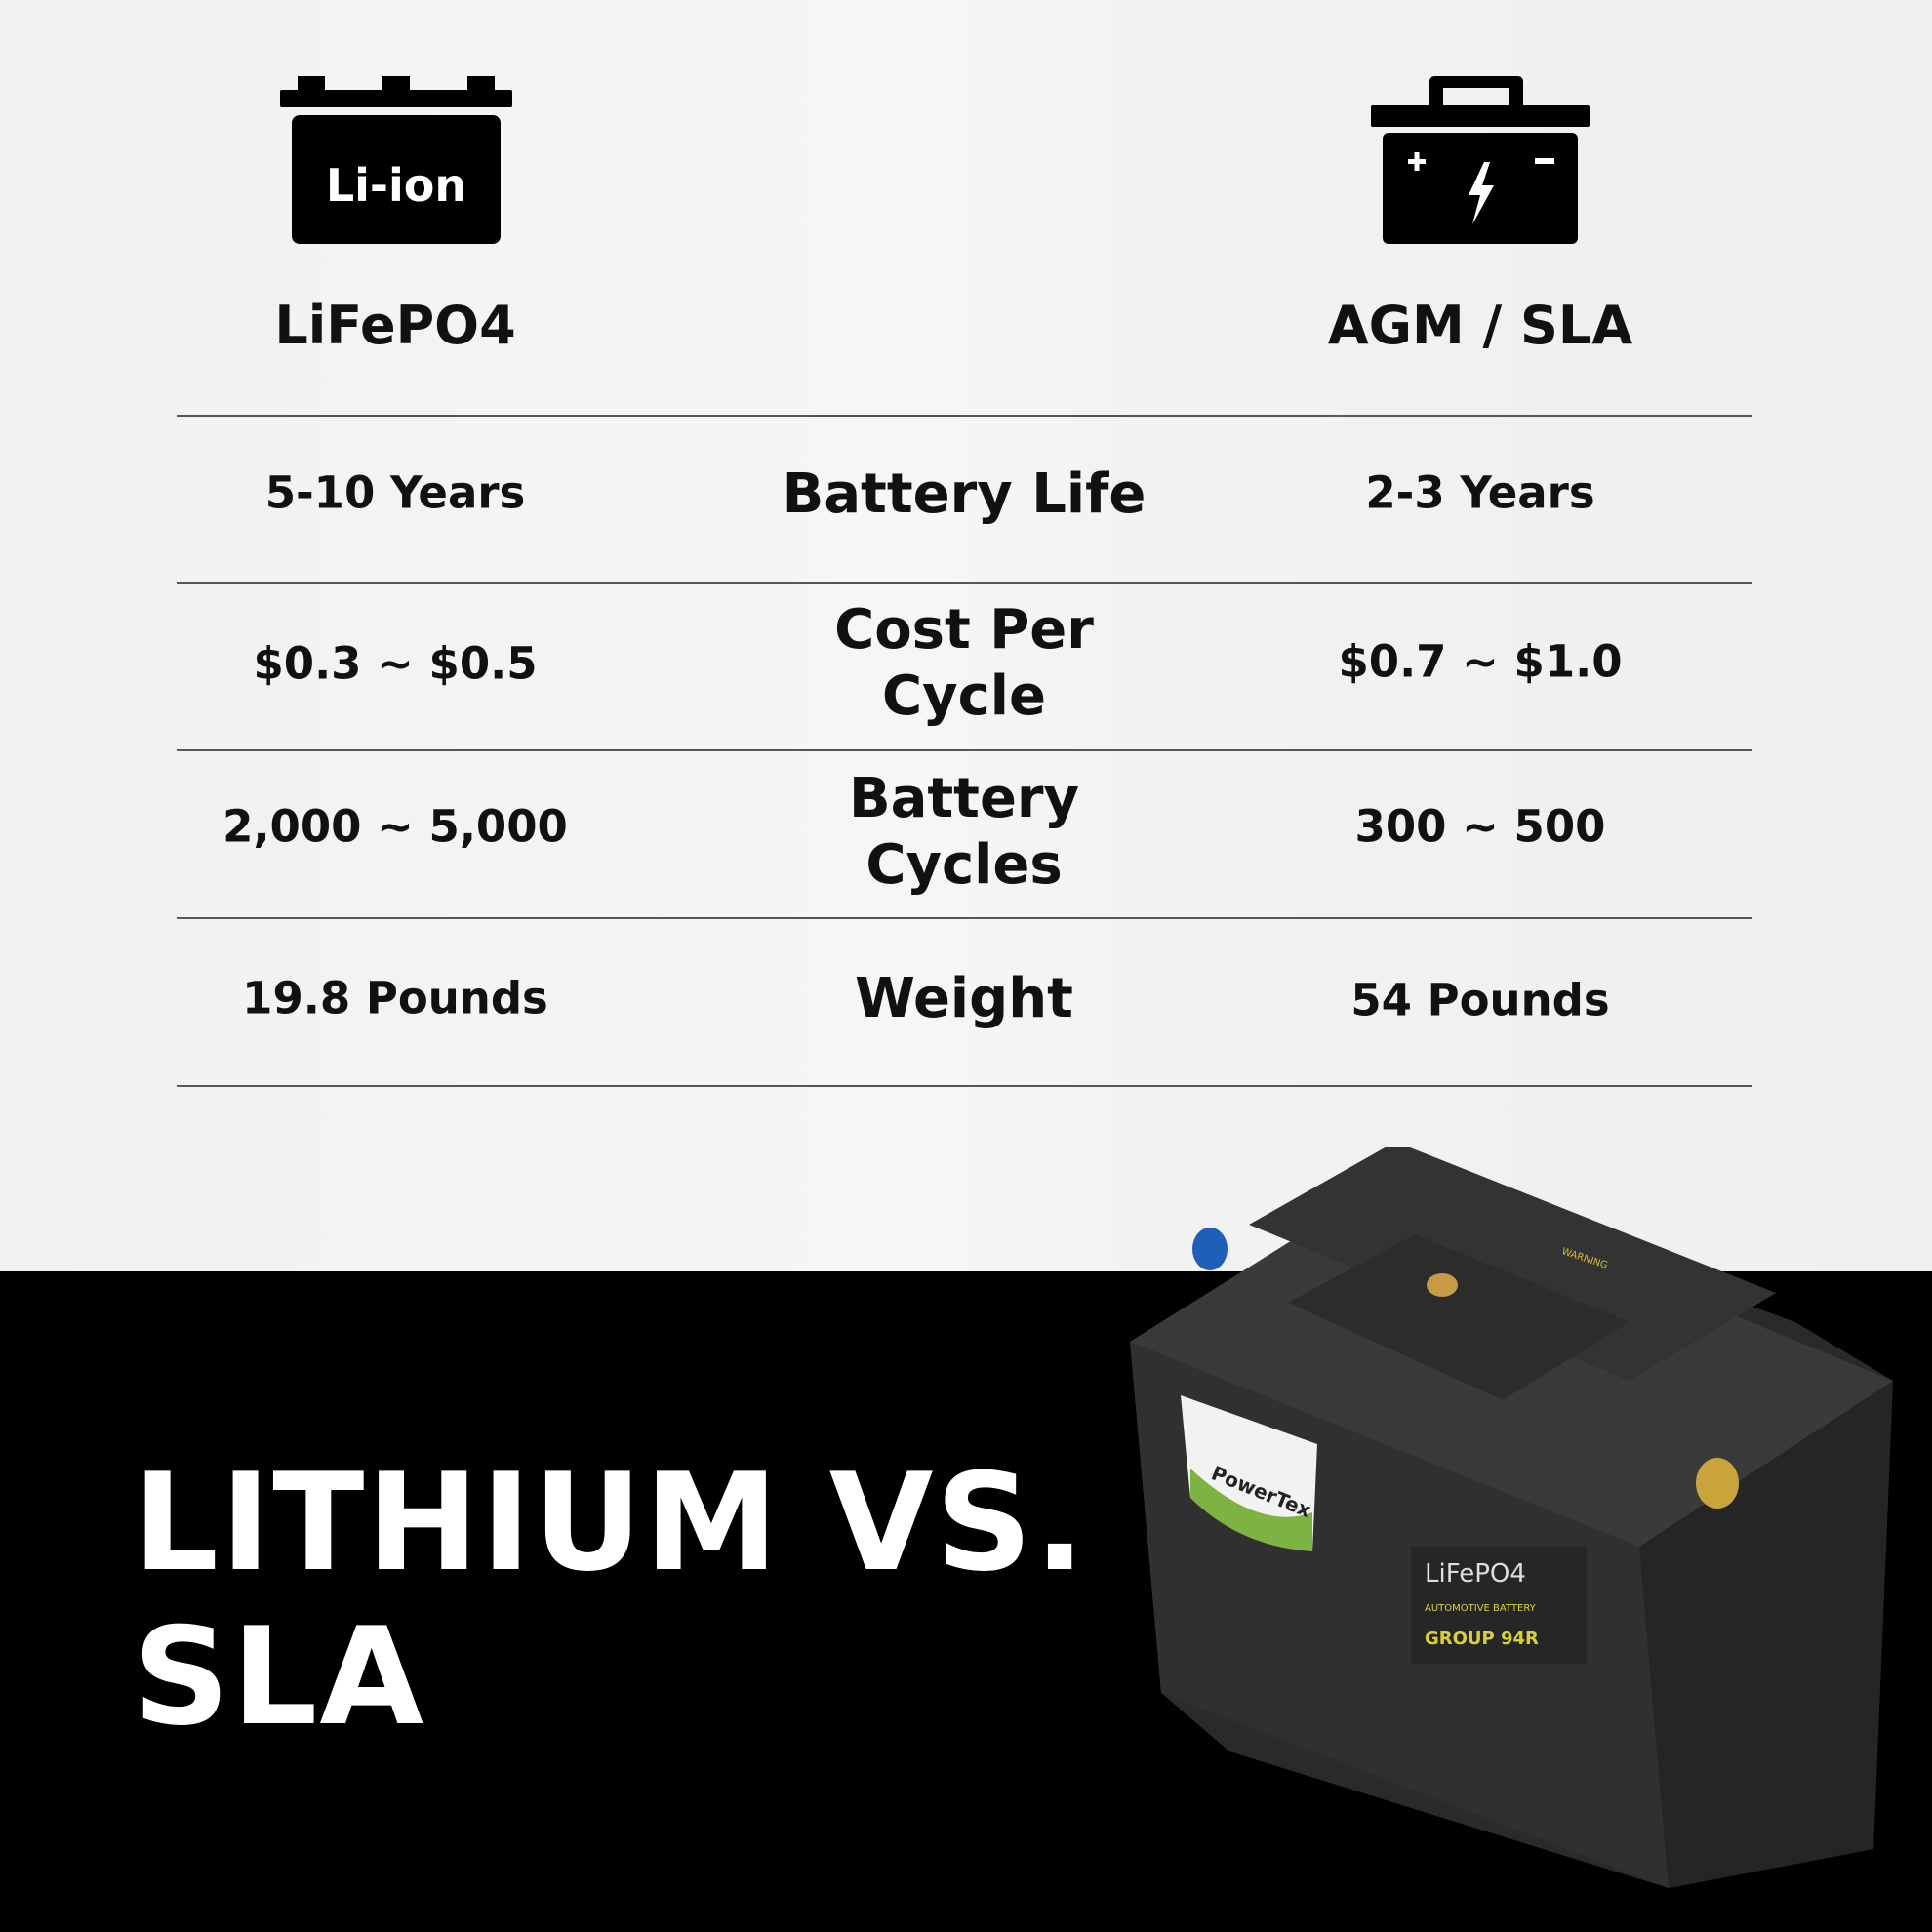 The image size is (1932, 1932). I want to click on headline: LITHIUM VS. SLA, so click(610, 1599).